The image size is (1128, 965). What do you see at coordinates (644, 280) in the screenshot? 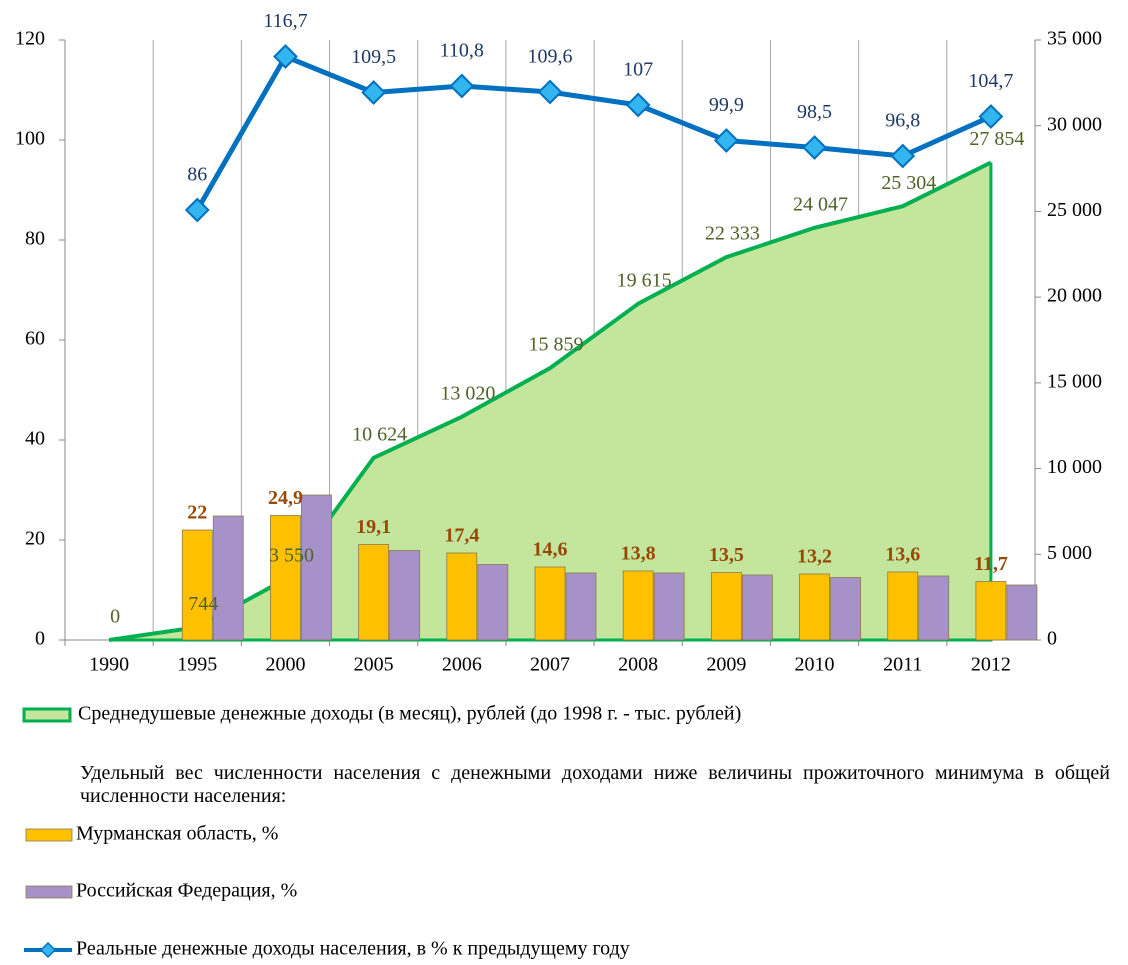
I see `area-value-label: 19 615` at bounding box center [644, 280].